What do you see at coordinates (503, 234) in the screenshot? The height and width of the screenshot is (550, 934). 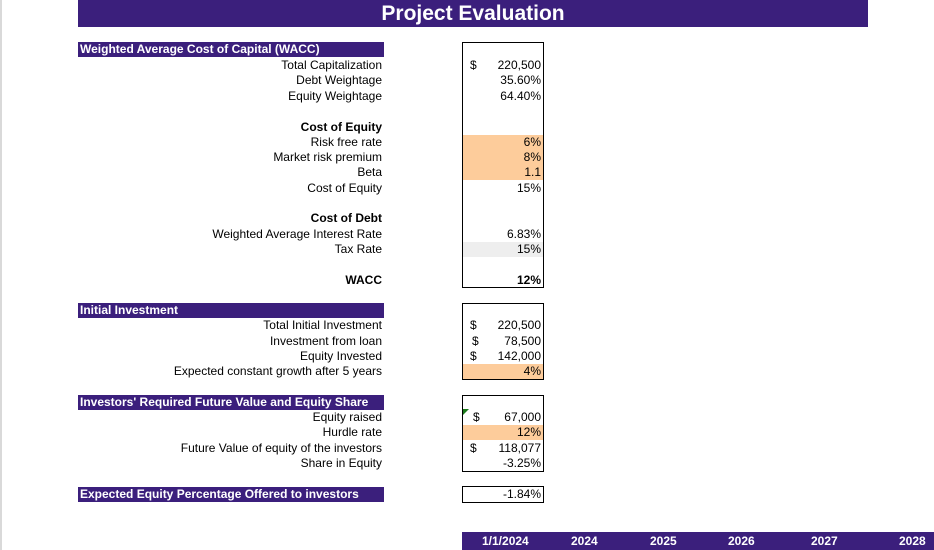 I see `weighted-average-interest-rate-cell: 6.83%` at bounding box center [503, 234].